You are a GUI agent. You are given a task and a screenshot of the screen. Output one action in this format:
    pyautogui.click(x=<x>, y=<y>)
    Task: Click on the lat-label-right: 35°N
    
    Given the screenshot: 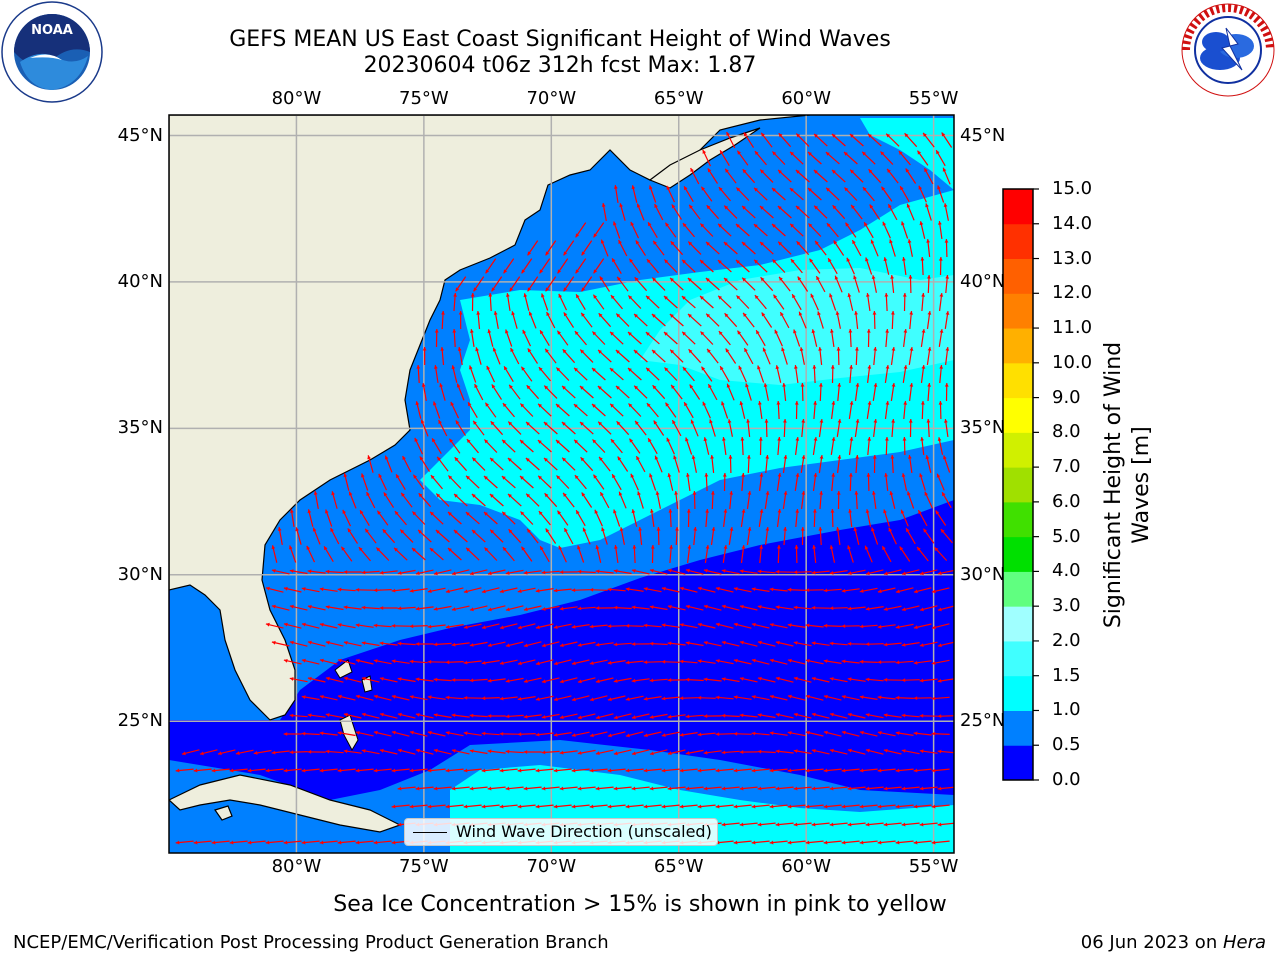 What is the action you would take?
    pyautogui.click(x=983, y=428)
    